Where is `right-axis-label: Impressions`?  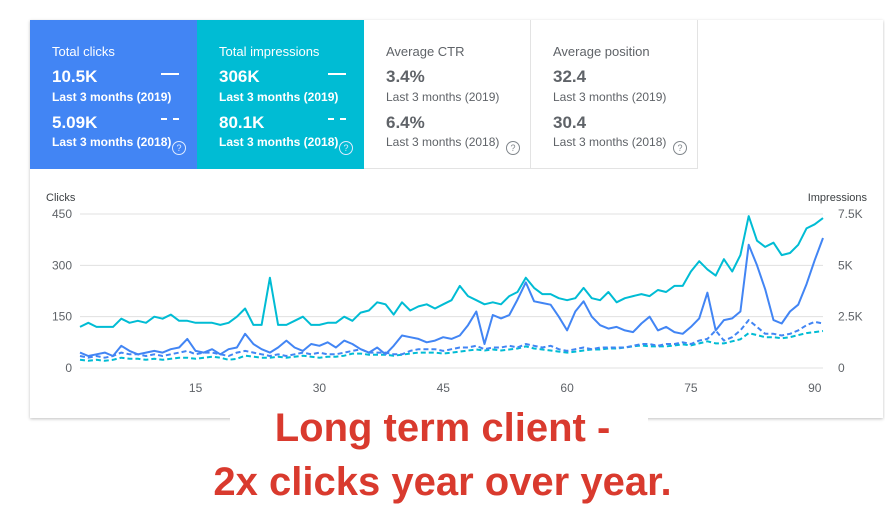 right-axis-label: Impressions is located at coordinates (838, 198).